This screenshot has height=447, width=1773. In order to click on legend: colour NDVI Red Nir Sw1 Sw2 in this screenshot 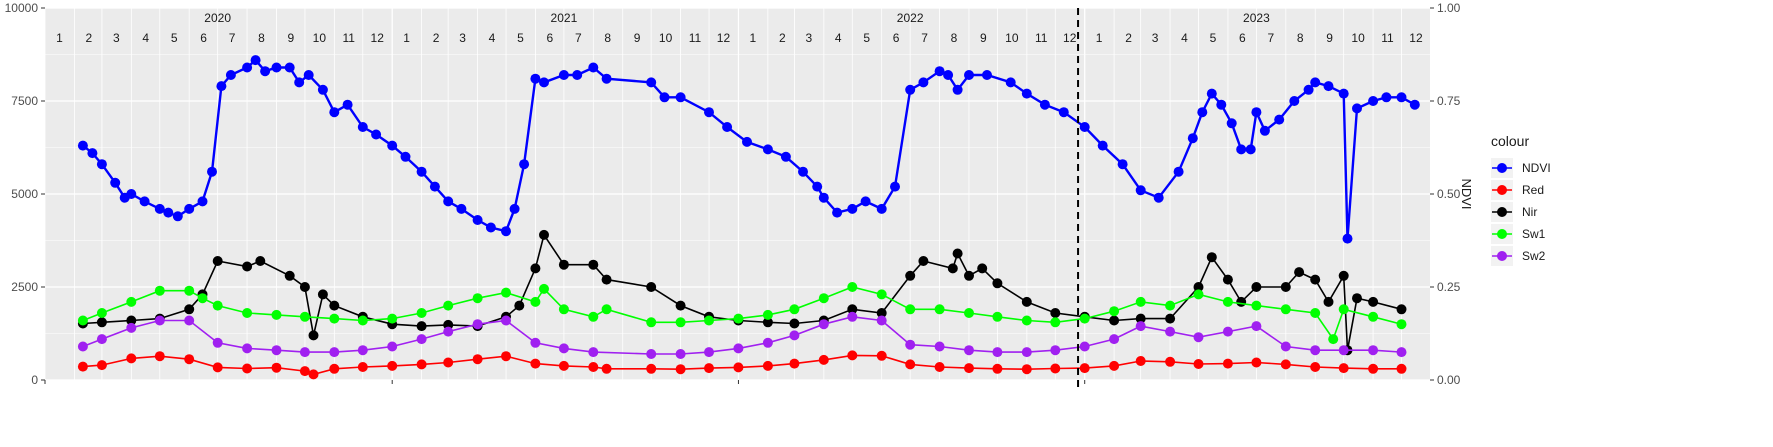, I will do `click(1521, 199)`.